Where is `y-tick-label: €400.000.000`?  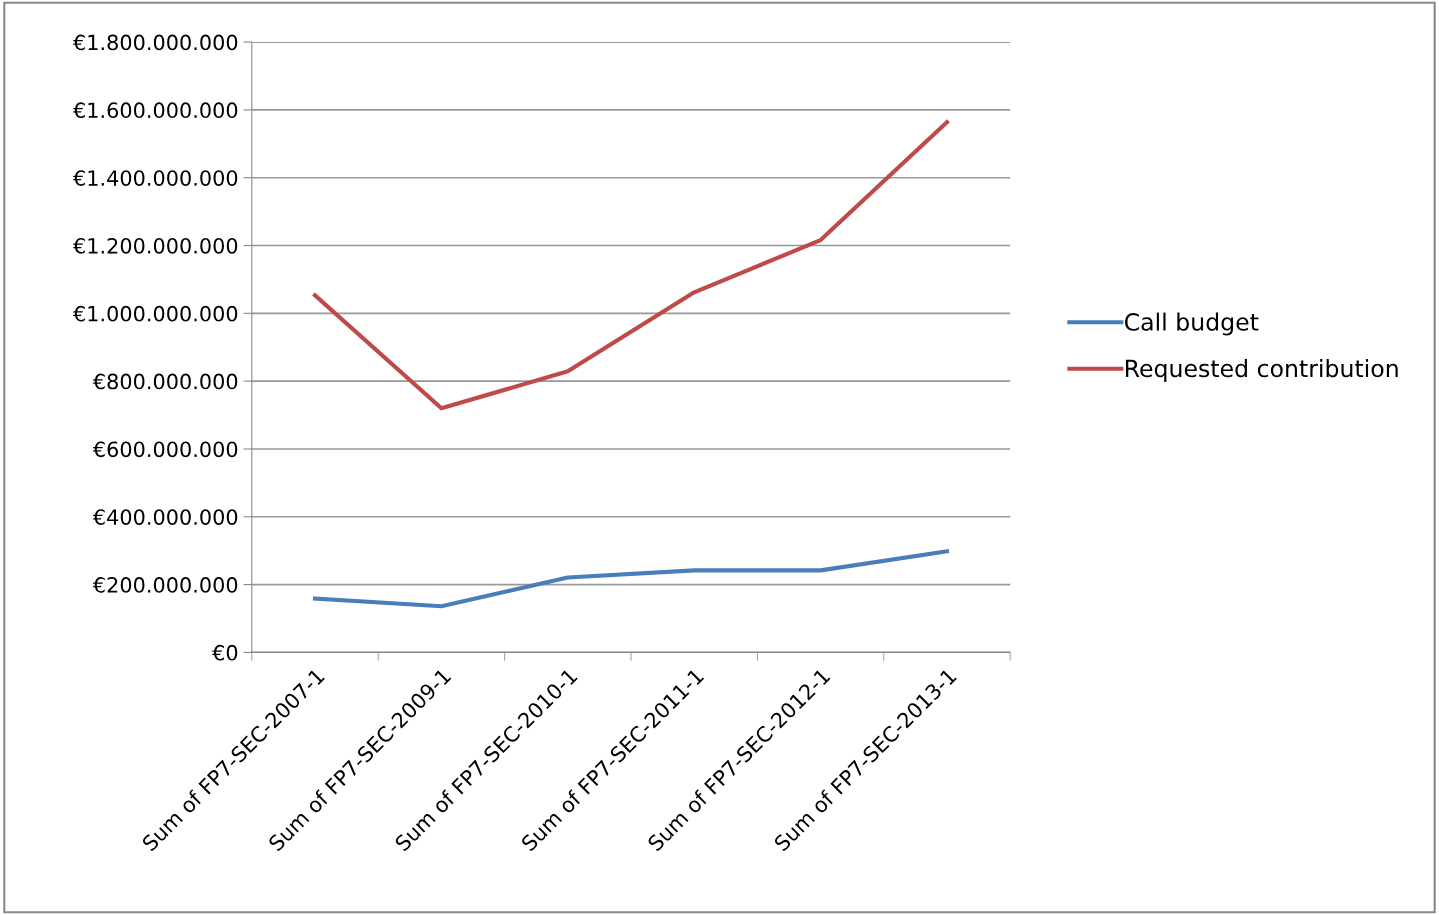
y-tick-label: €400.000.000 is located at coordinates (165, 517).